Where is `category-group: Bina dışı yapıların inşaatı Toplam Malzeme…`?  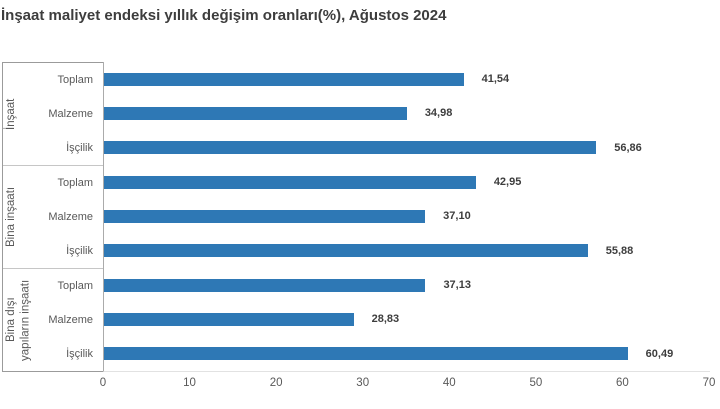 category-group: Bina dışı yapıların inşaatı Toplam Malzeme… is located at coordinates (53, 320).